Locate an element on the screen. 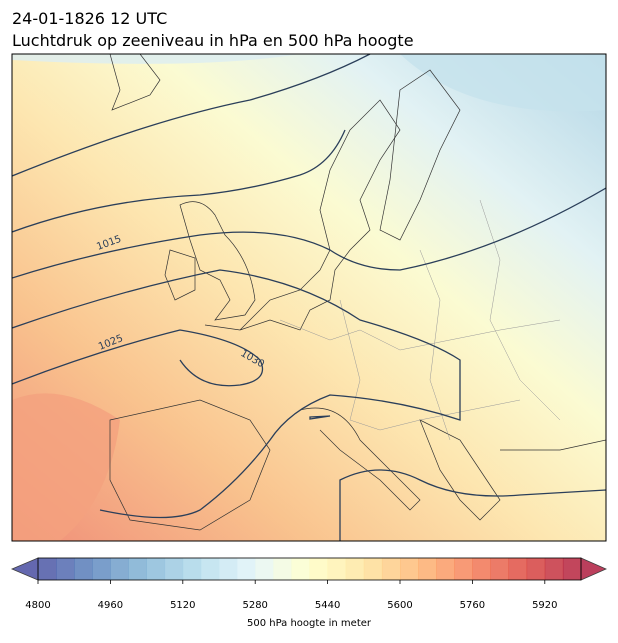 The height and width of the screenshot is (643, 618). colorbar-frame is located at coordinates (309, 569).